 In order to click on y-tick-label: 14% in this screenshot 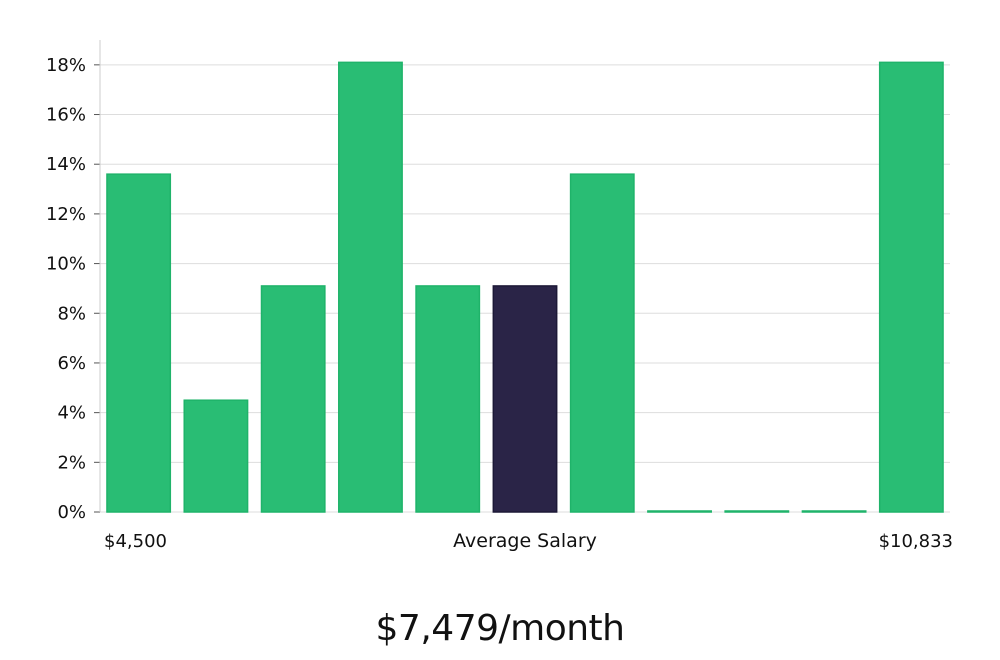, I will do `click(66, 164)`.